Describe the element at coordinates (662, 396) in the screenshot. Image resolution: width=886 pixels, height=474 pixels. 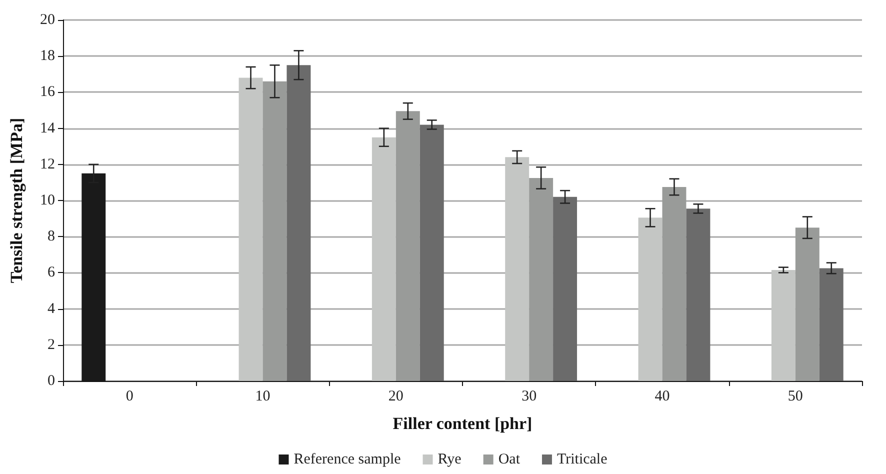
I see `x-tick-label: 40` at that location.